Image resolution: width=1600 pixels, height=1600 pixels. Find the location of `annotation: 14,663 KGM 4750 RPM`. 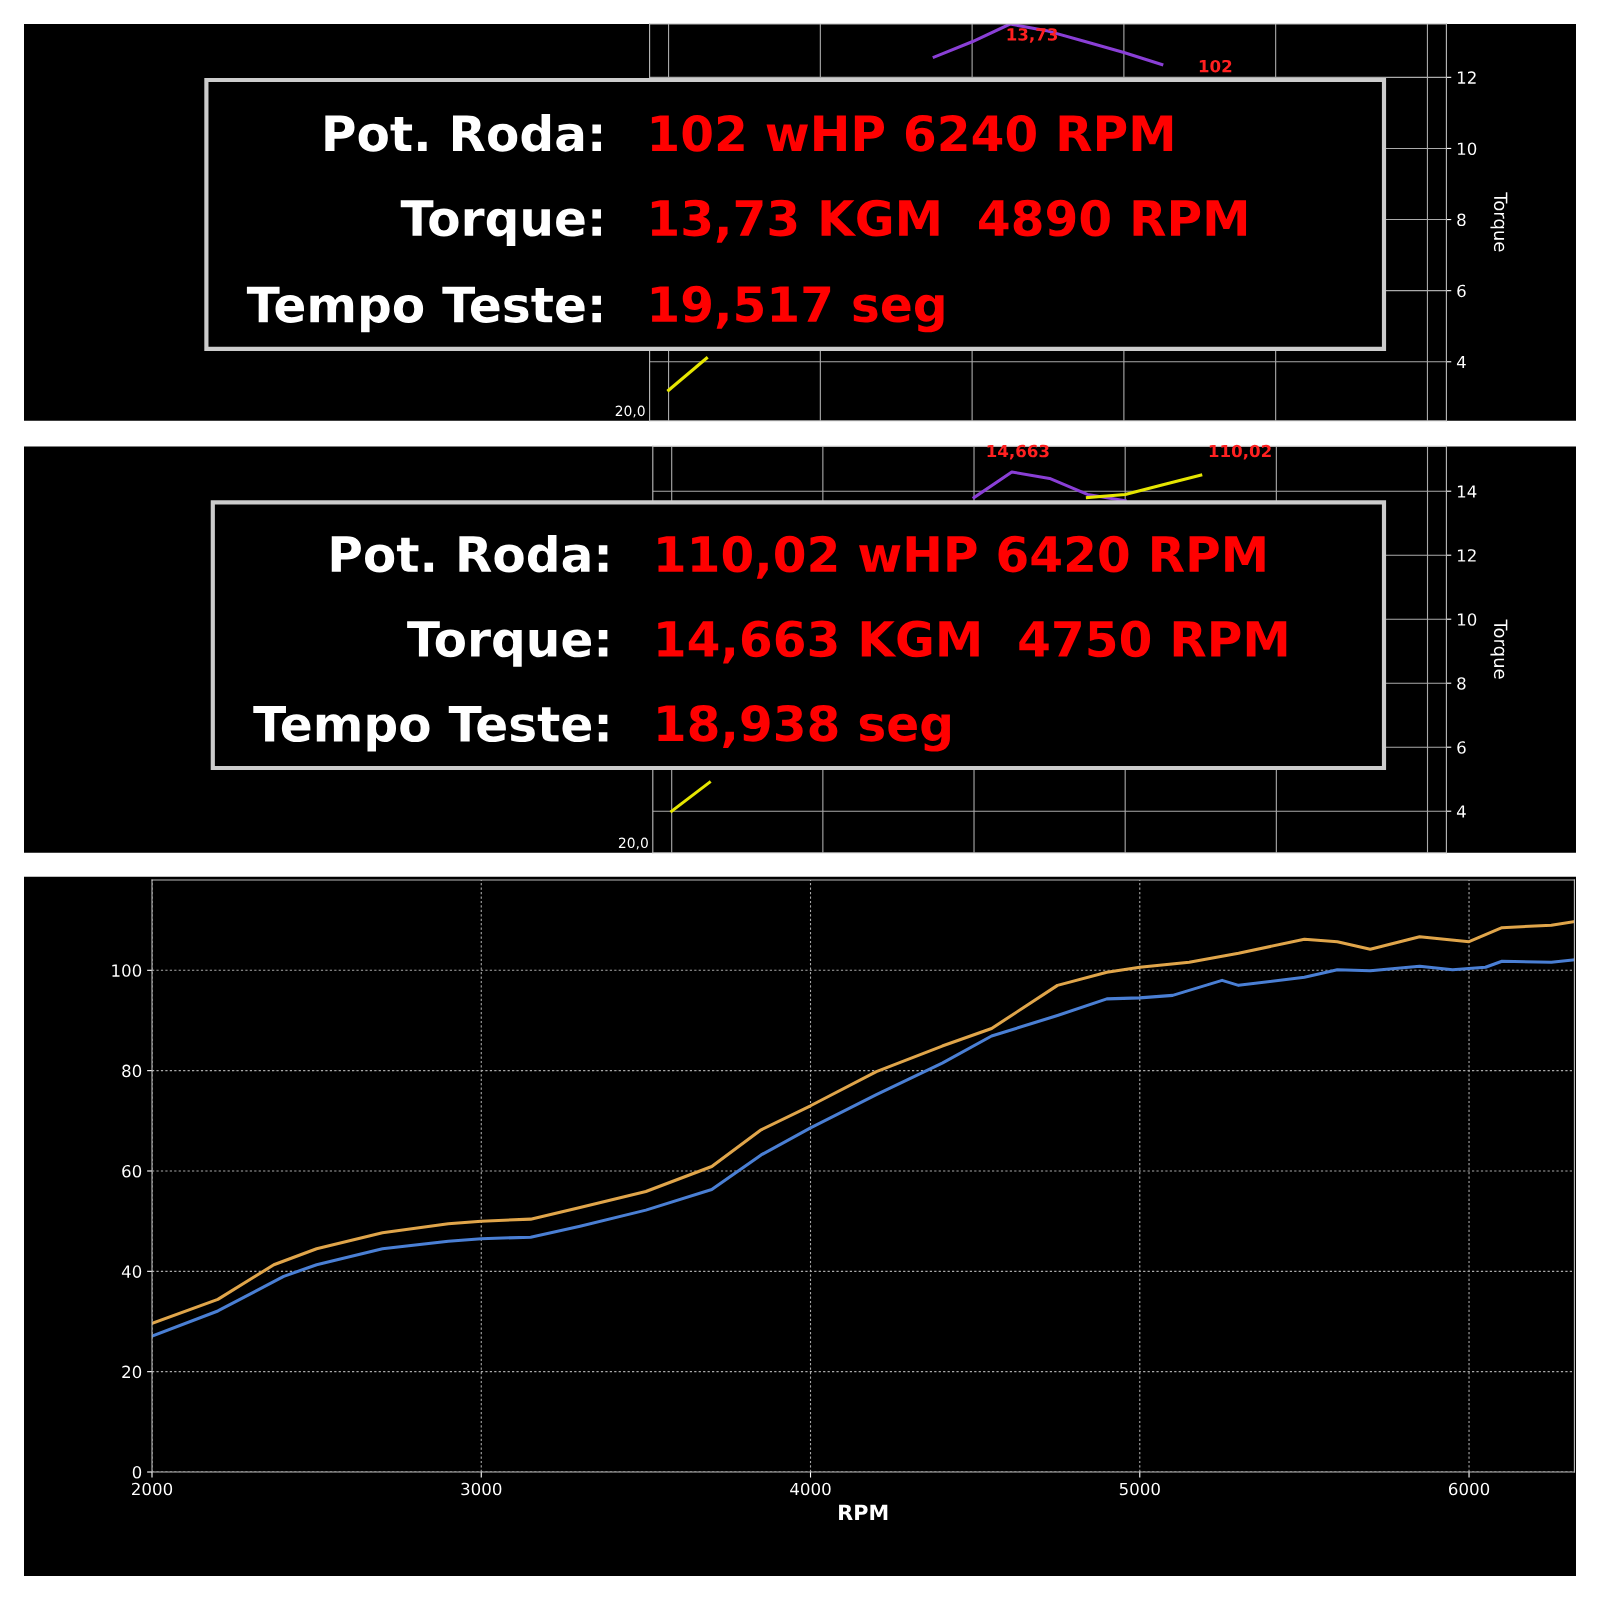

annotation: 14,663 KGM 4750 RPM is located at coordinates (972, 642).